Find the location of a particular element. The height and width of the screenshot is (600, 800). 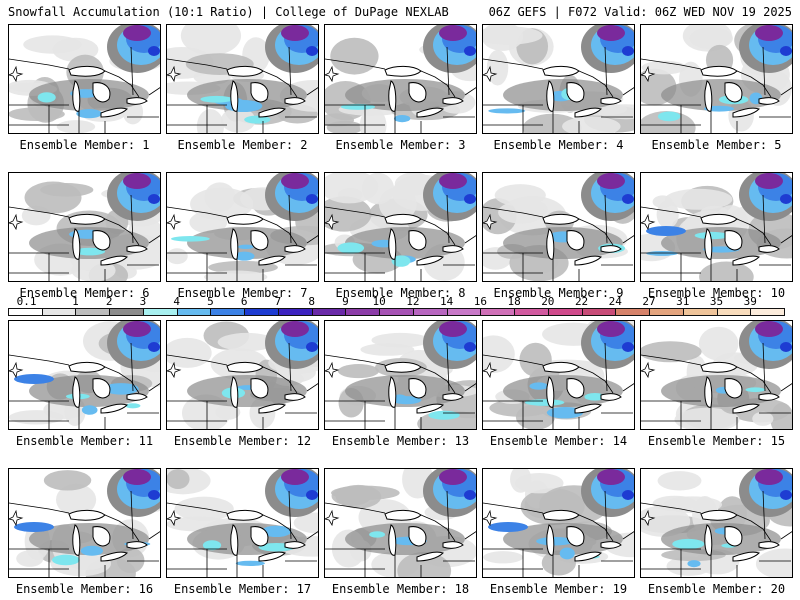

ensemble-member-label: Ensemble Member: 14 is located at coordinates (558, 441).